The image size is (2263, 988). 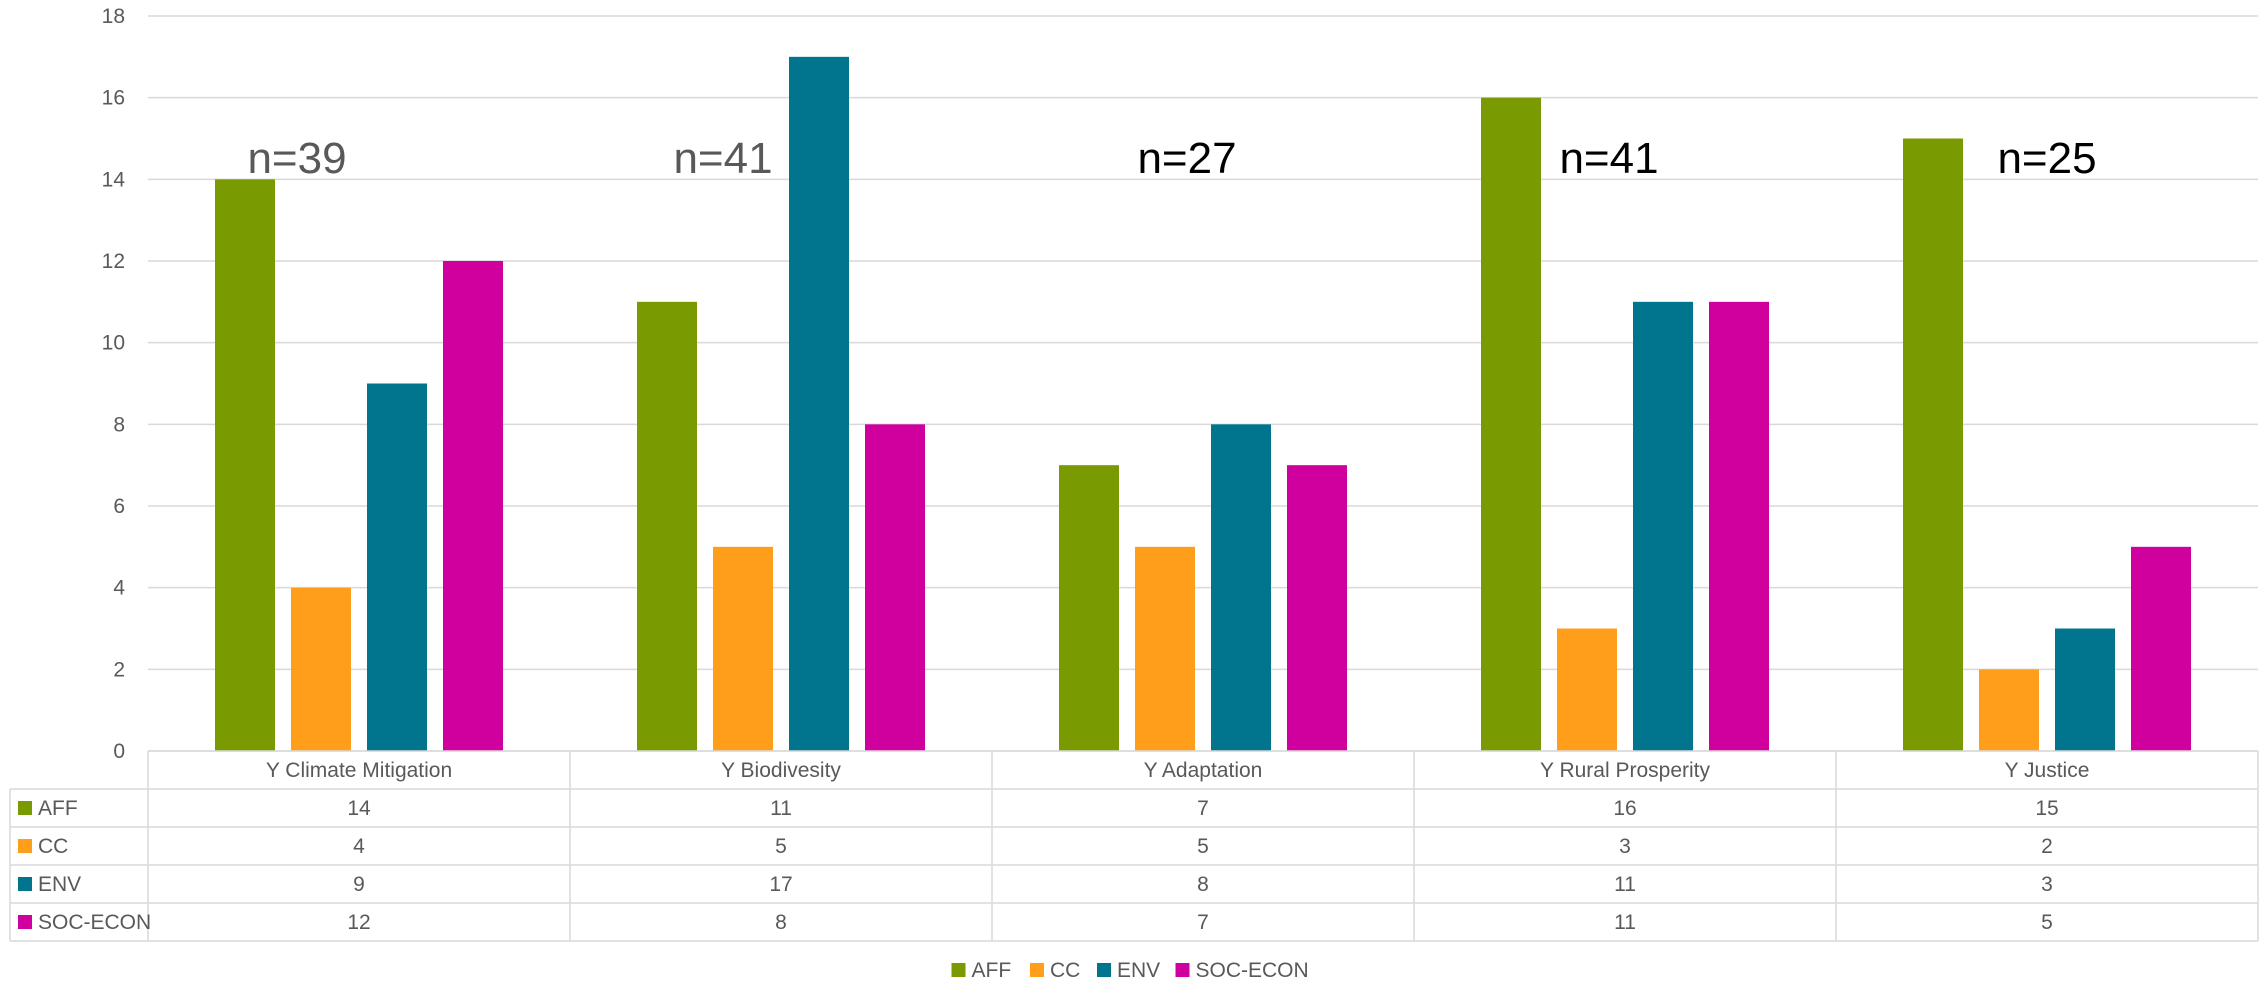 I want to click on table-value: 9, so click(x=359, y=884).